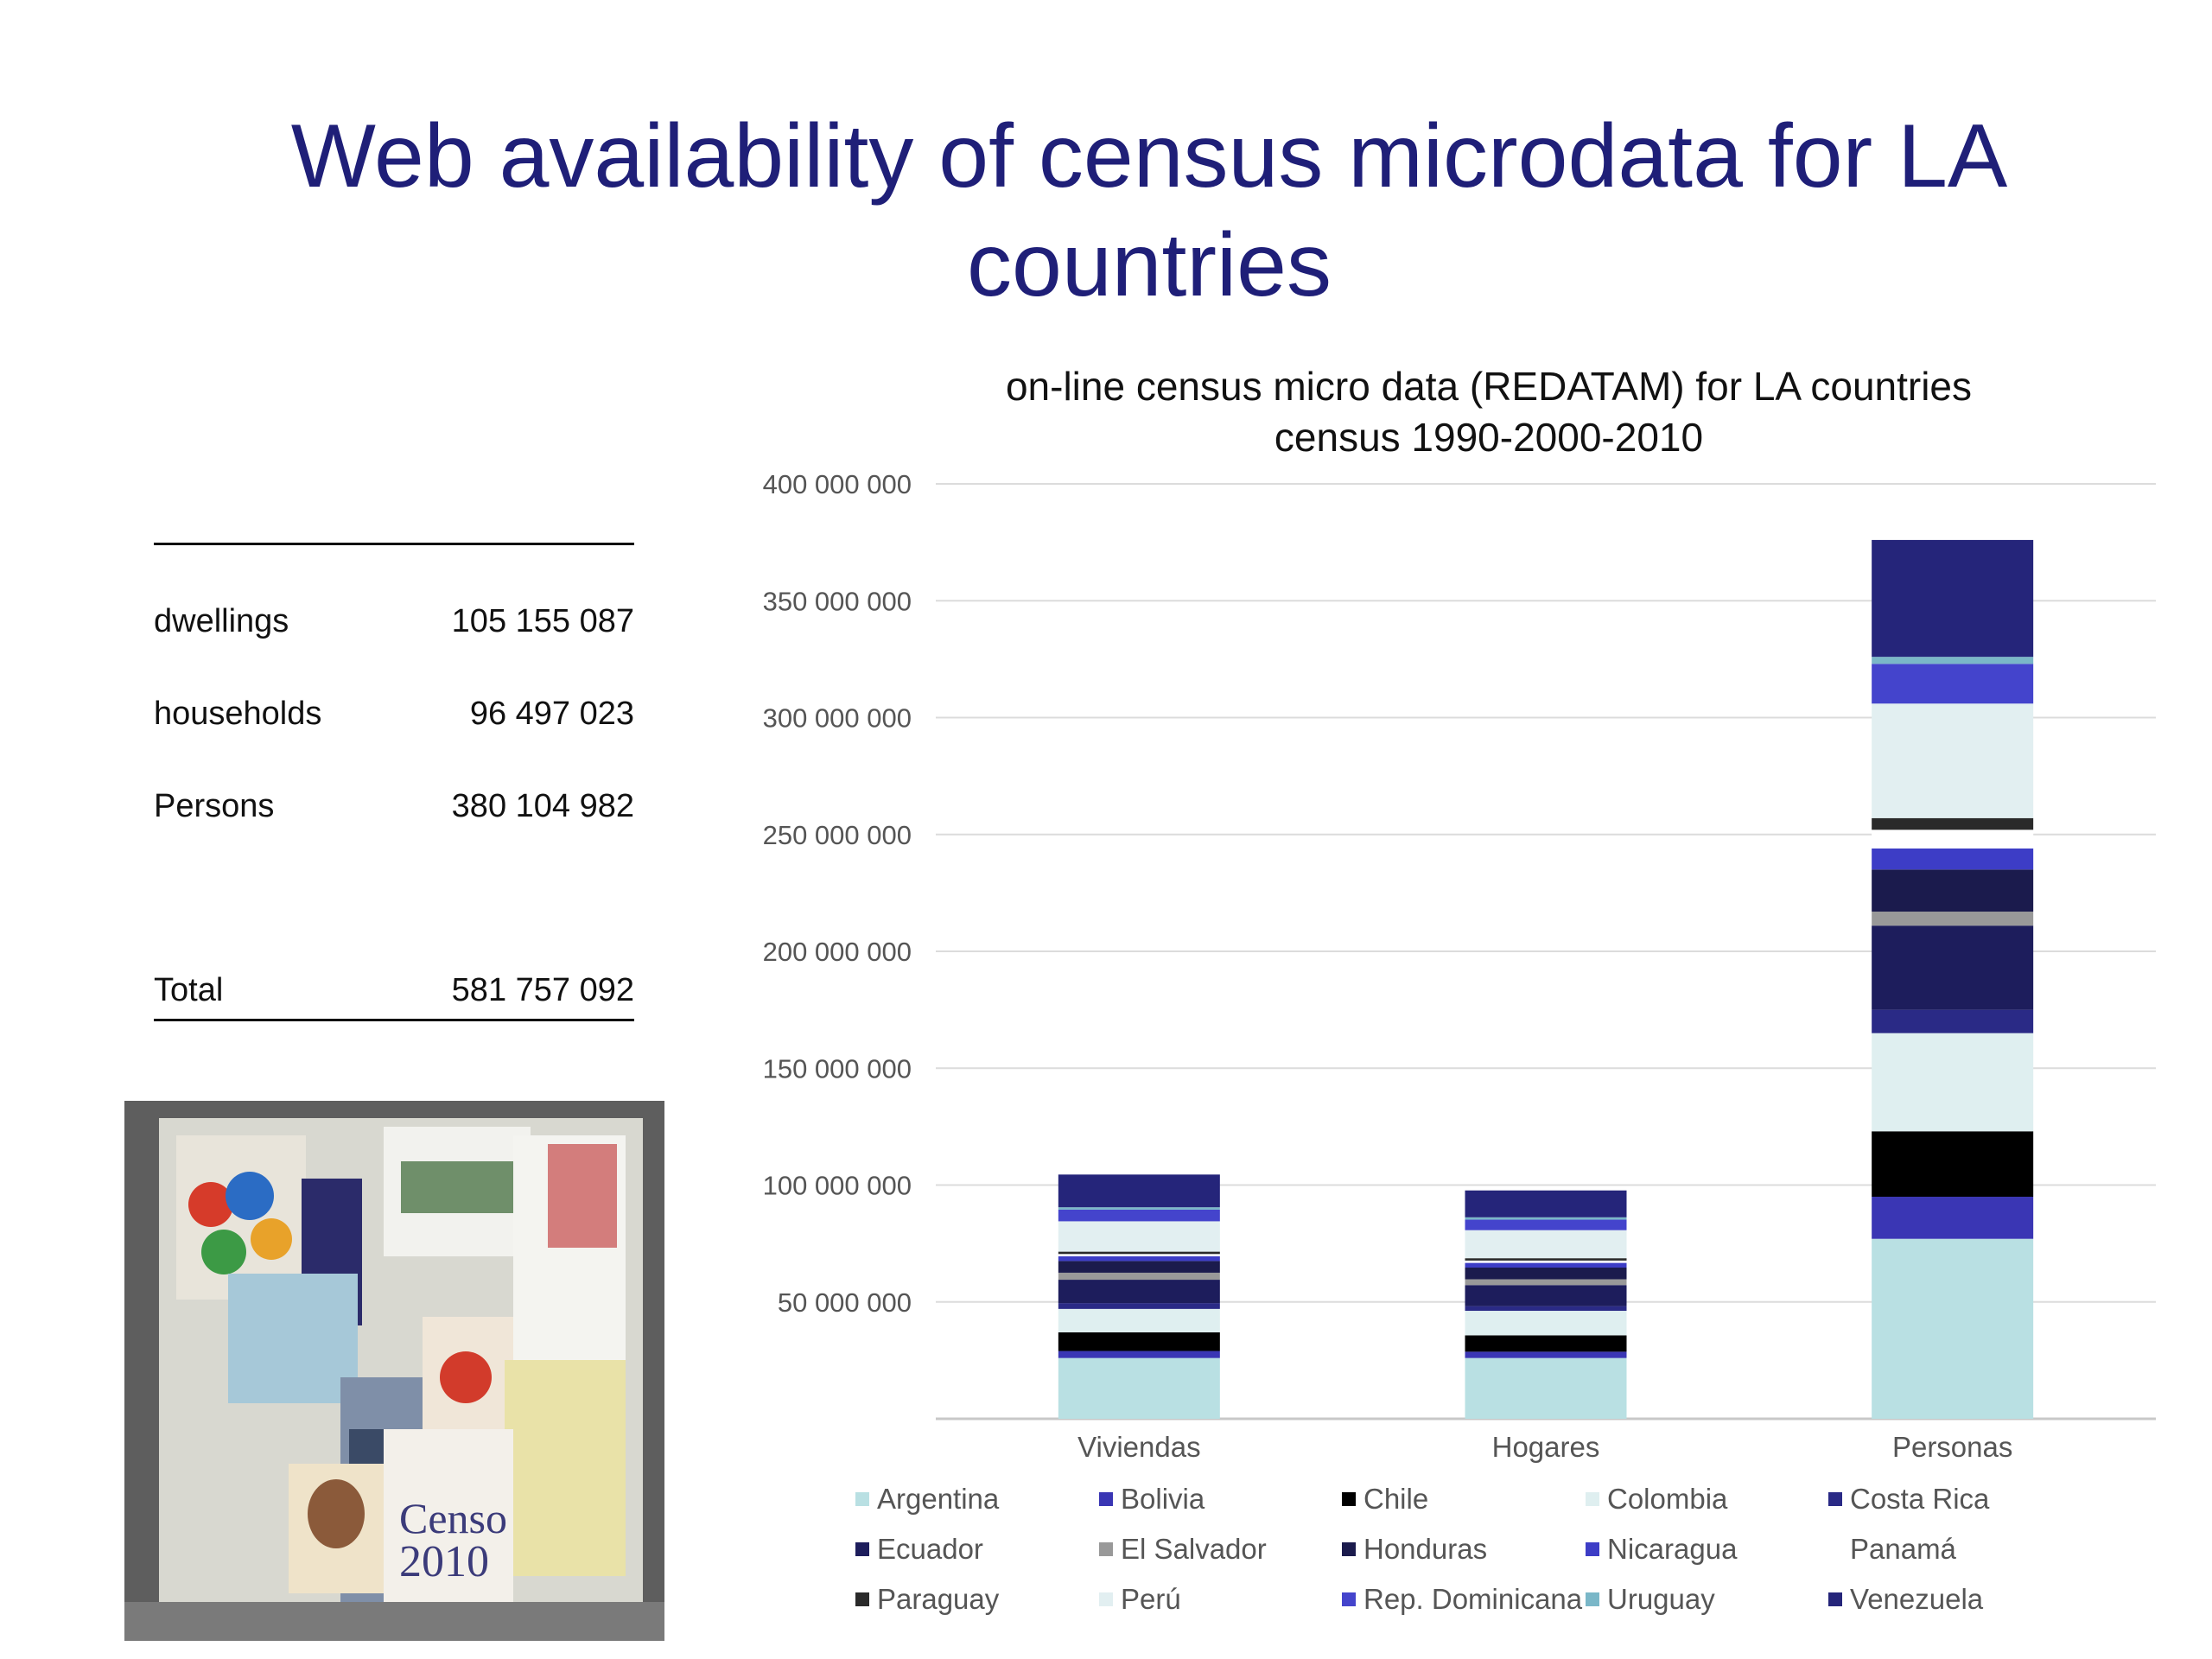 The image size is (2212, 1659). I want to click on y-tick-label: 200 000 000, so click(837, 952).